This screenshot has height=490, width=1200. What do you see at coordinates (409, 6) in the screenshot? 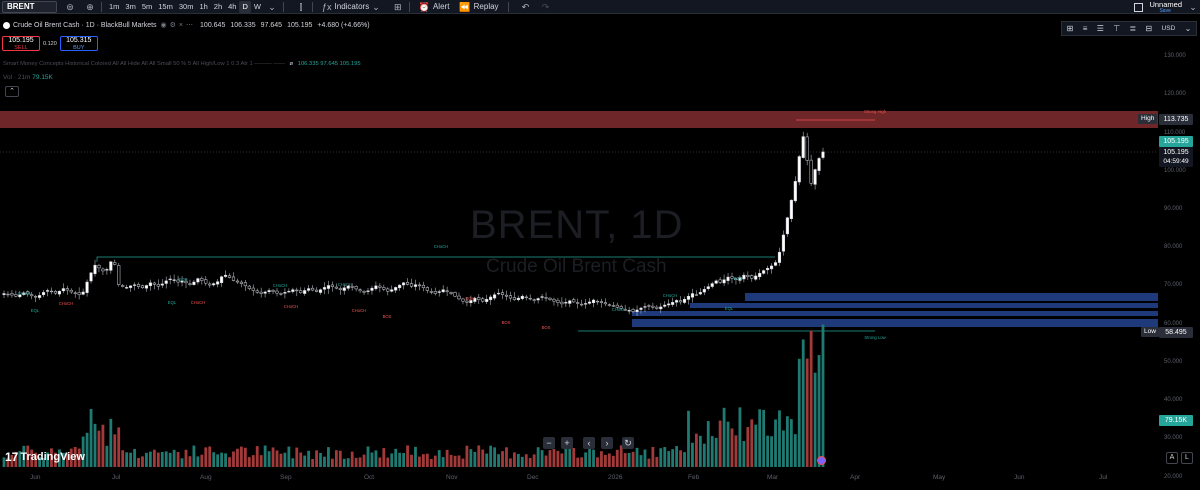
I see `divider` at bounding box center [409, 6].